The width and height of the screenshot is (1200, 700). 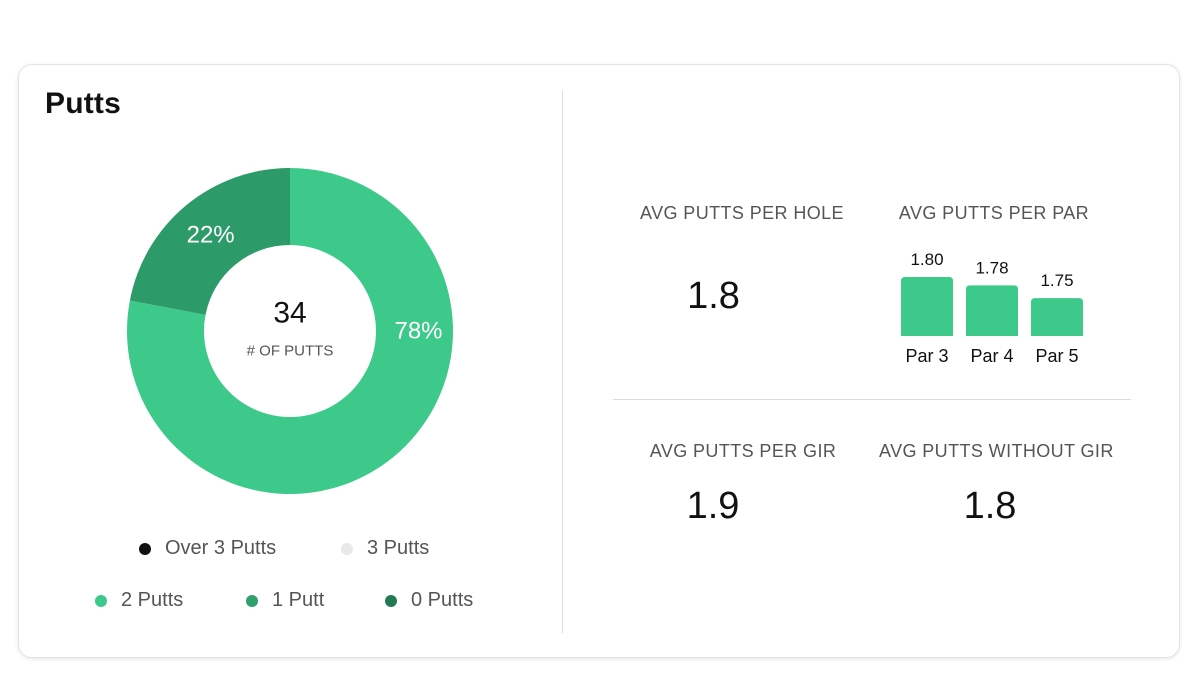 I want to click on donut-slice-1-putt, so click(x=209, y=241).